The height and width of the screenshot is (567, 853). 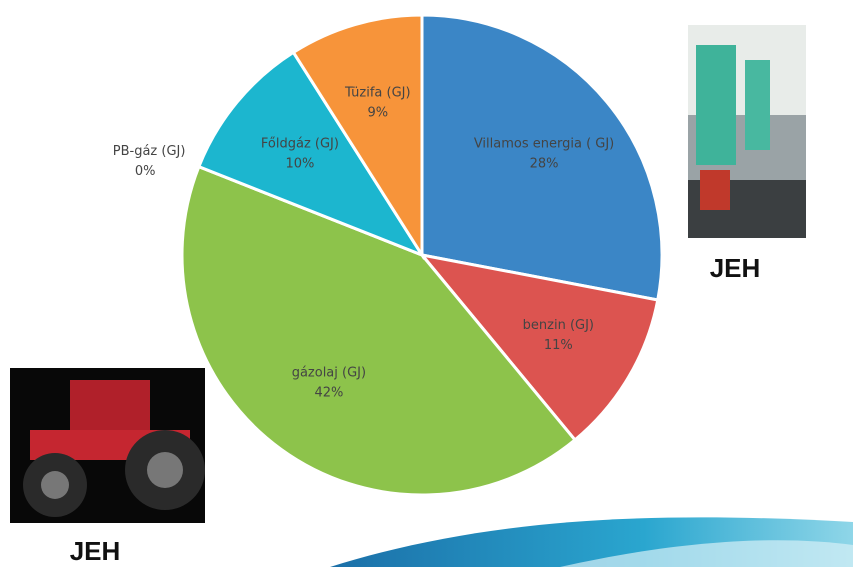 What do you see at coordinates (299, 164) in the screenshot?
I see `slice-value-label: 10%` at bounding box center [299, 164].